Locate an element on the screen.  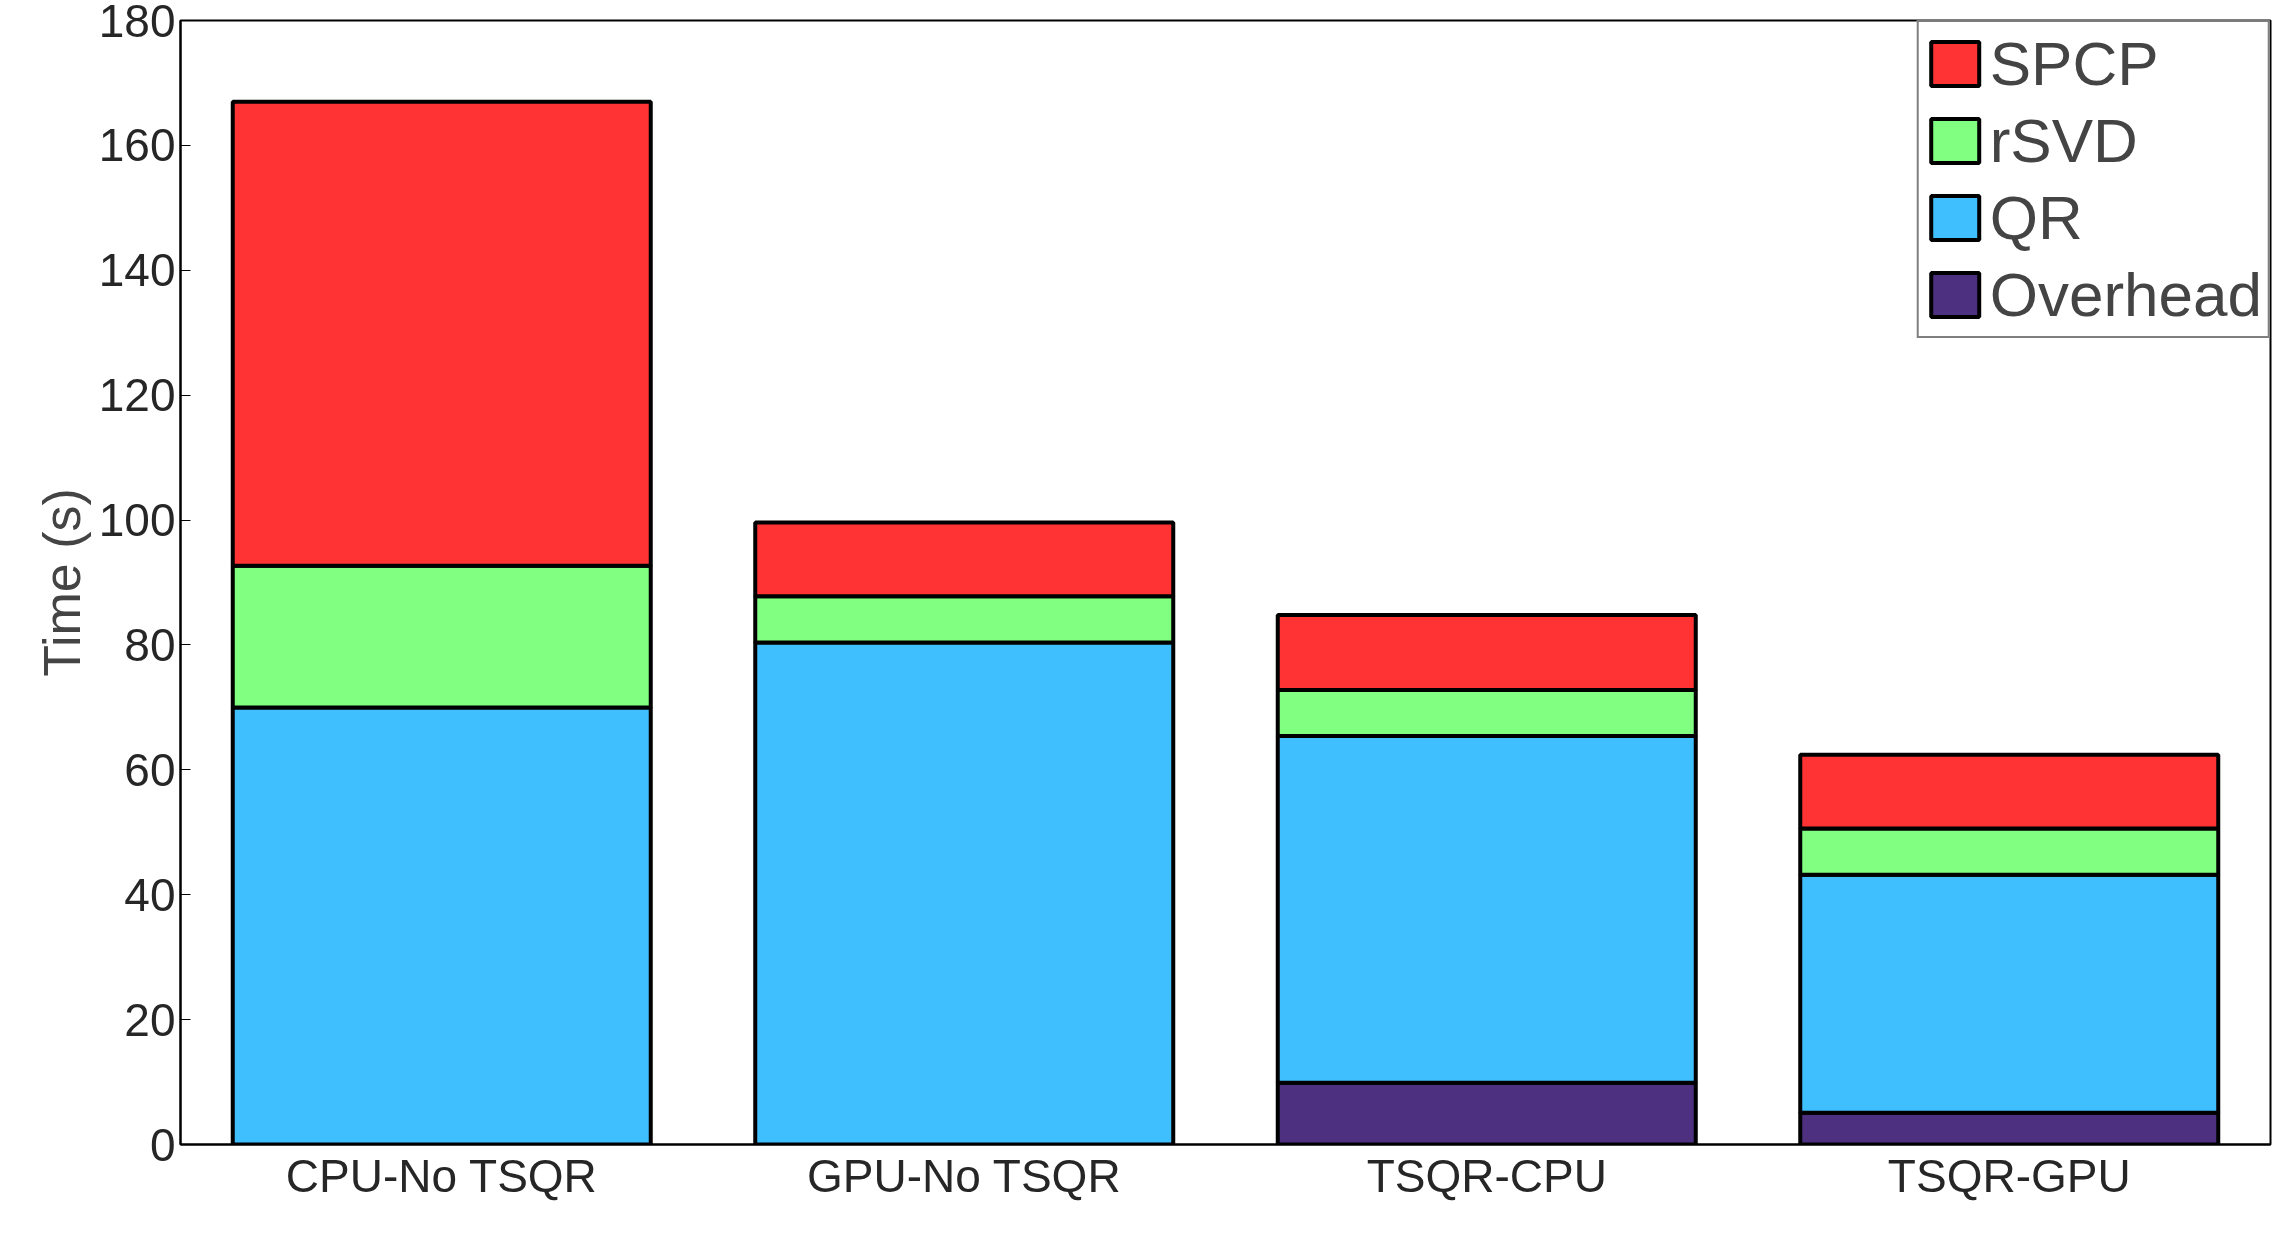
y-tick-label: 40 is located at coordinates (150, 894).